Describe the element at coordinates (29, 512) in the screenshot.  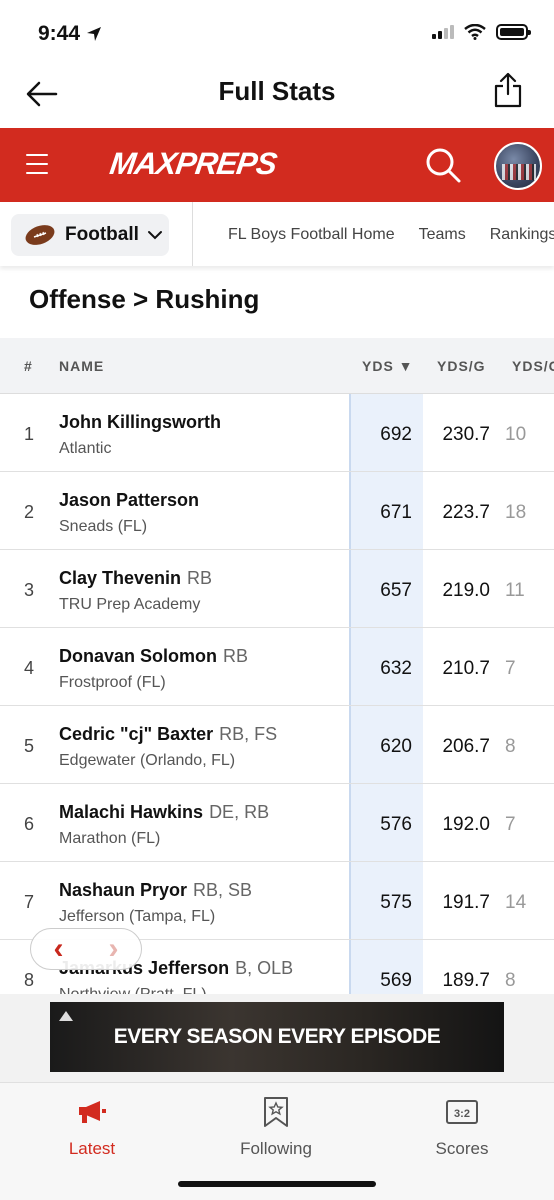
I see `row-rank: 2` at that location.